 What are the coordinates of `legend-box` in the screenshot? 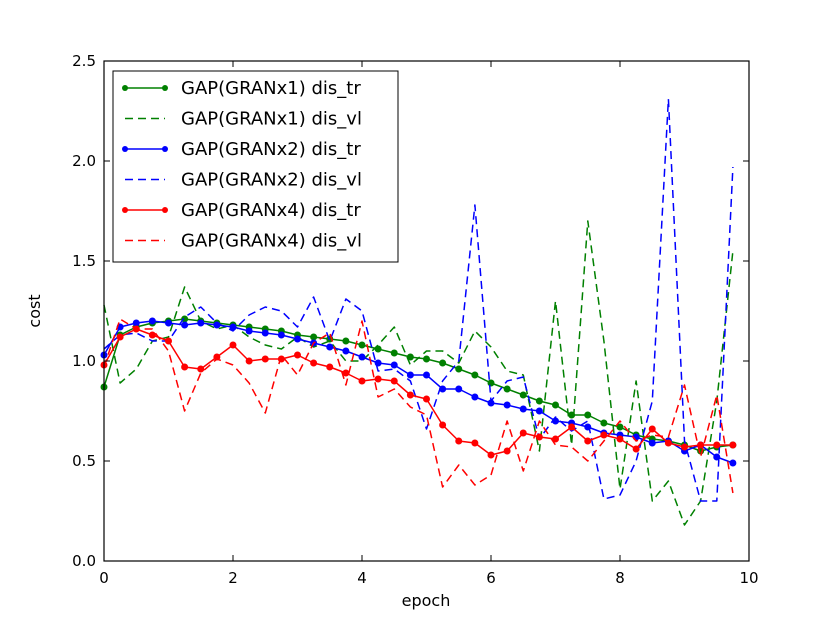 It's located at (255, 166).